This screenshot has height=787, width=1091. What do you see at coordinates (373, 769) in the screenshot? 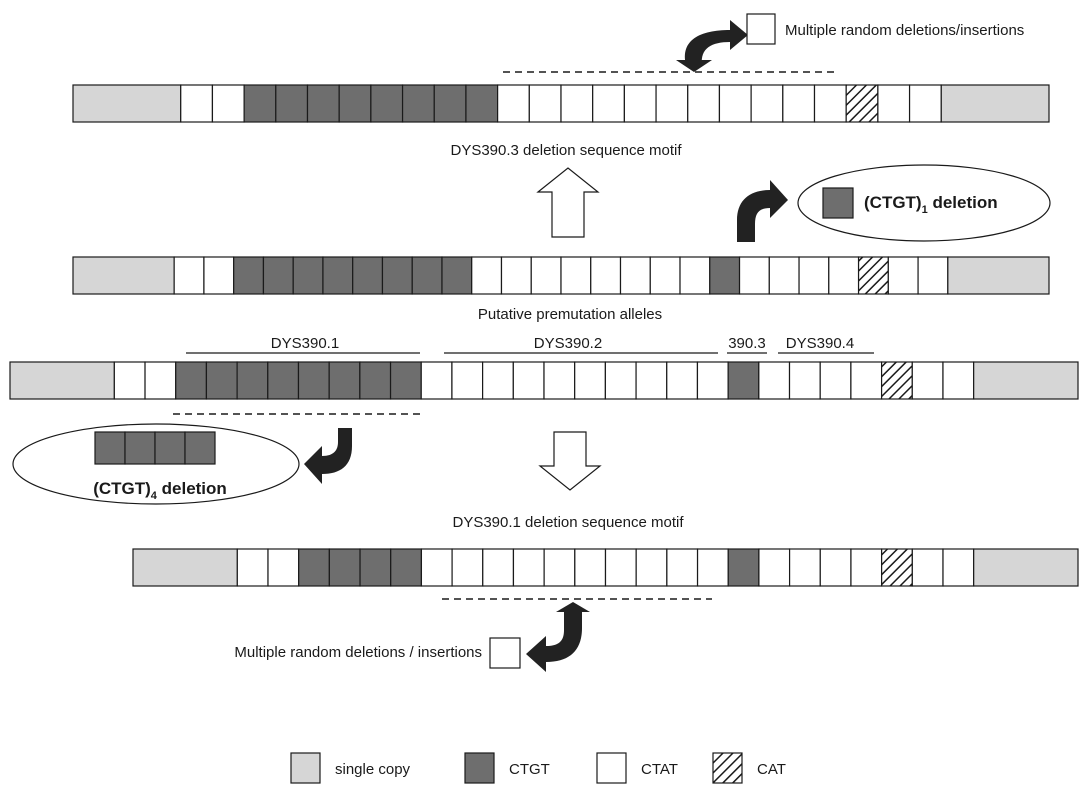
I see `legend-label-single: single copy` at bounding box center [373, 769].